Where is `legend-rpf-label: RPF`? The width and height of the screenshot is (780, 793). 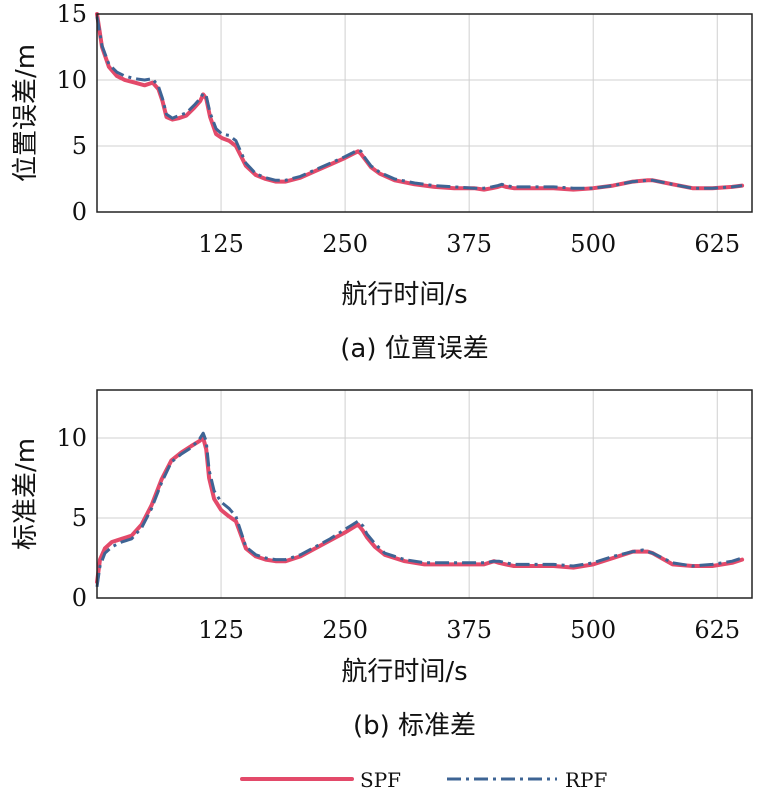
legend-rpf-label: RPF is located at coordinates (586, 780).